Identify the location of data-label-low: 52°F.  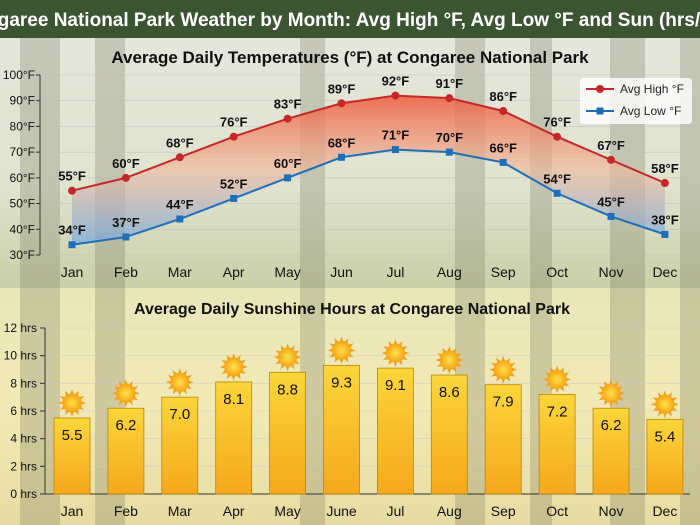
(234, 183).